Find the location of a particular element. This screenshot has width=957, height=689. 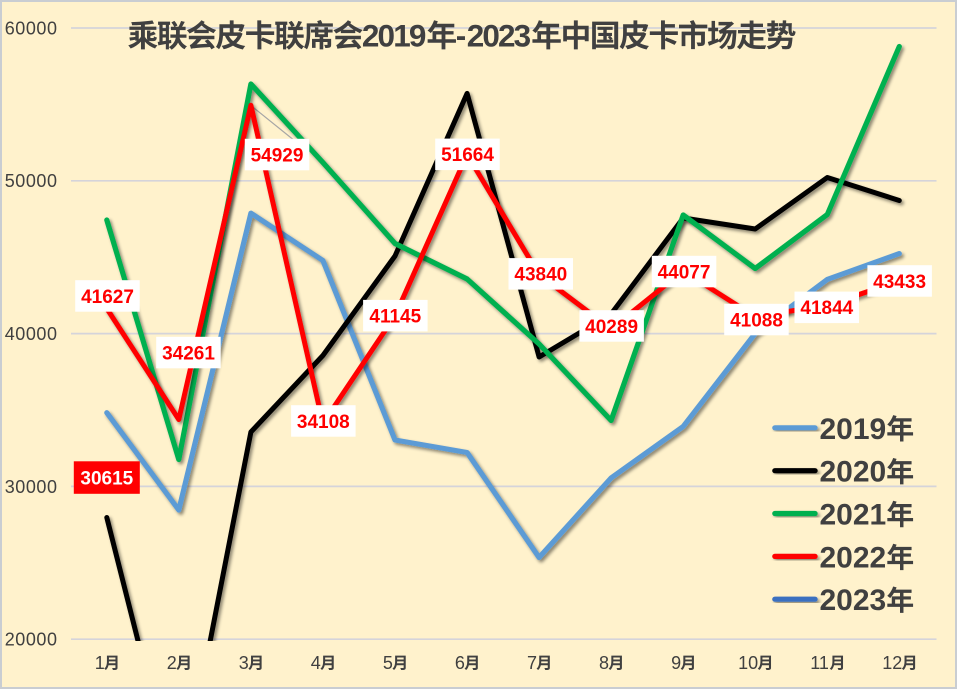

svg-text: 12 is located at coordinates (892, 663).